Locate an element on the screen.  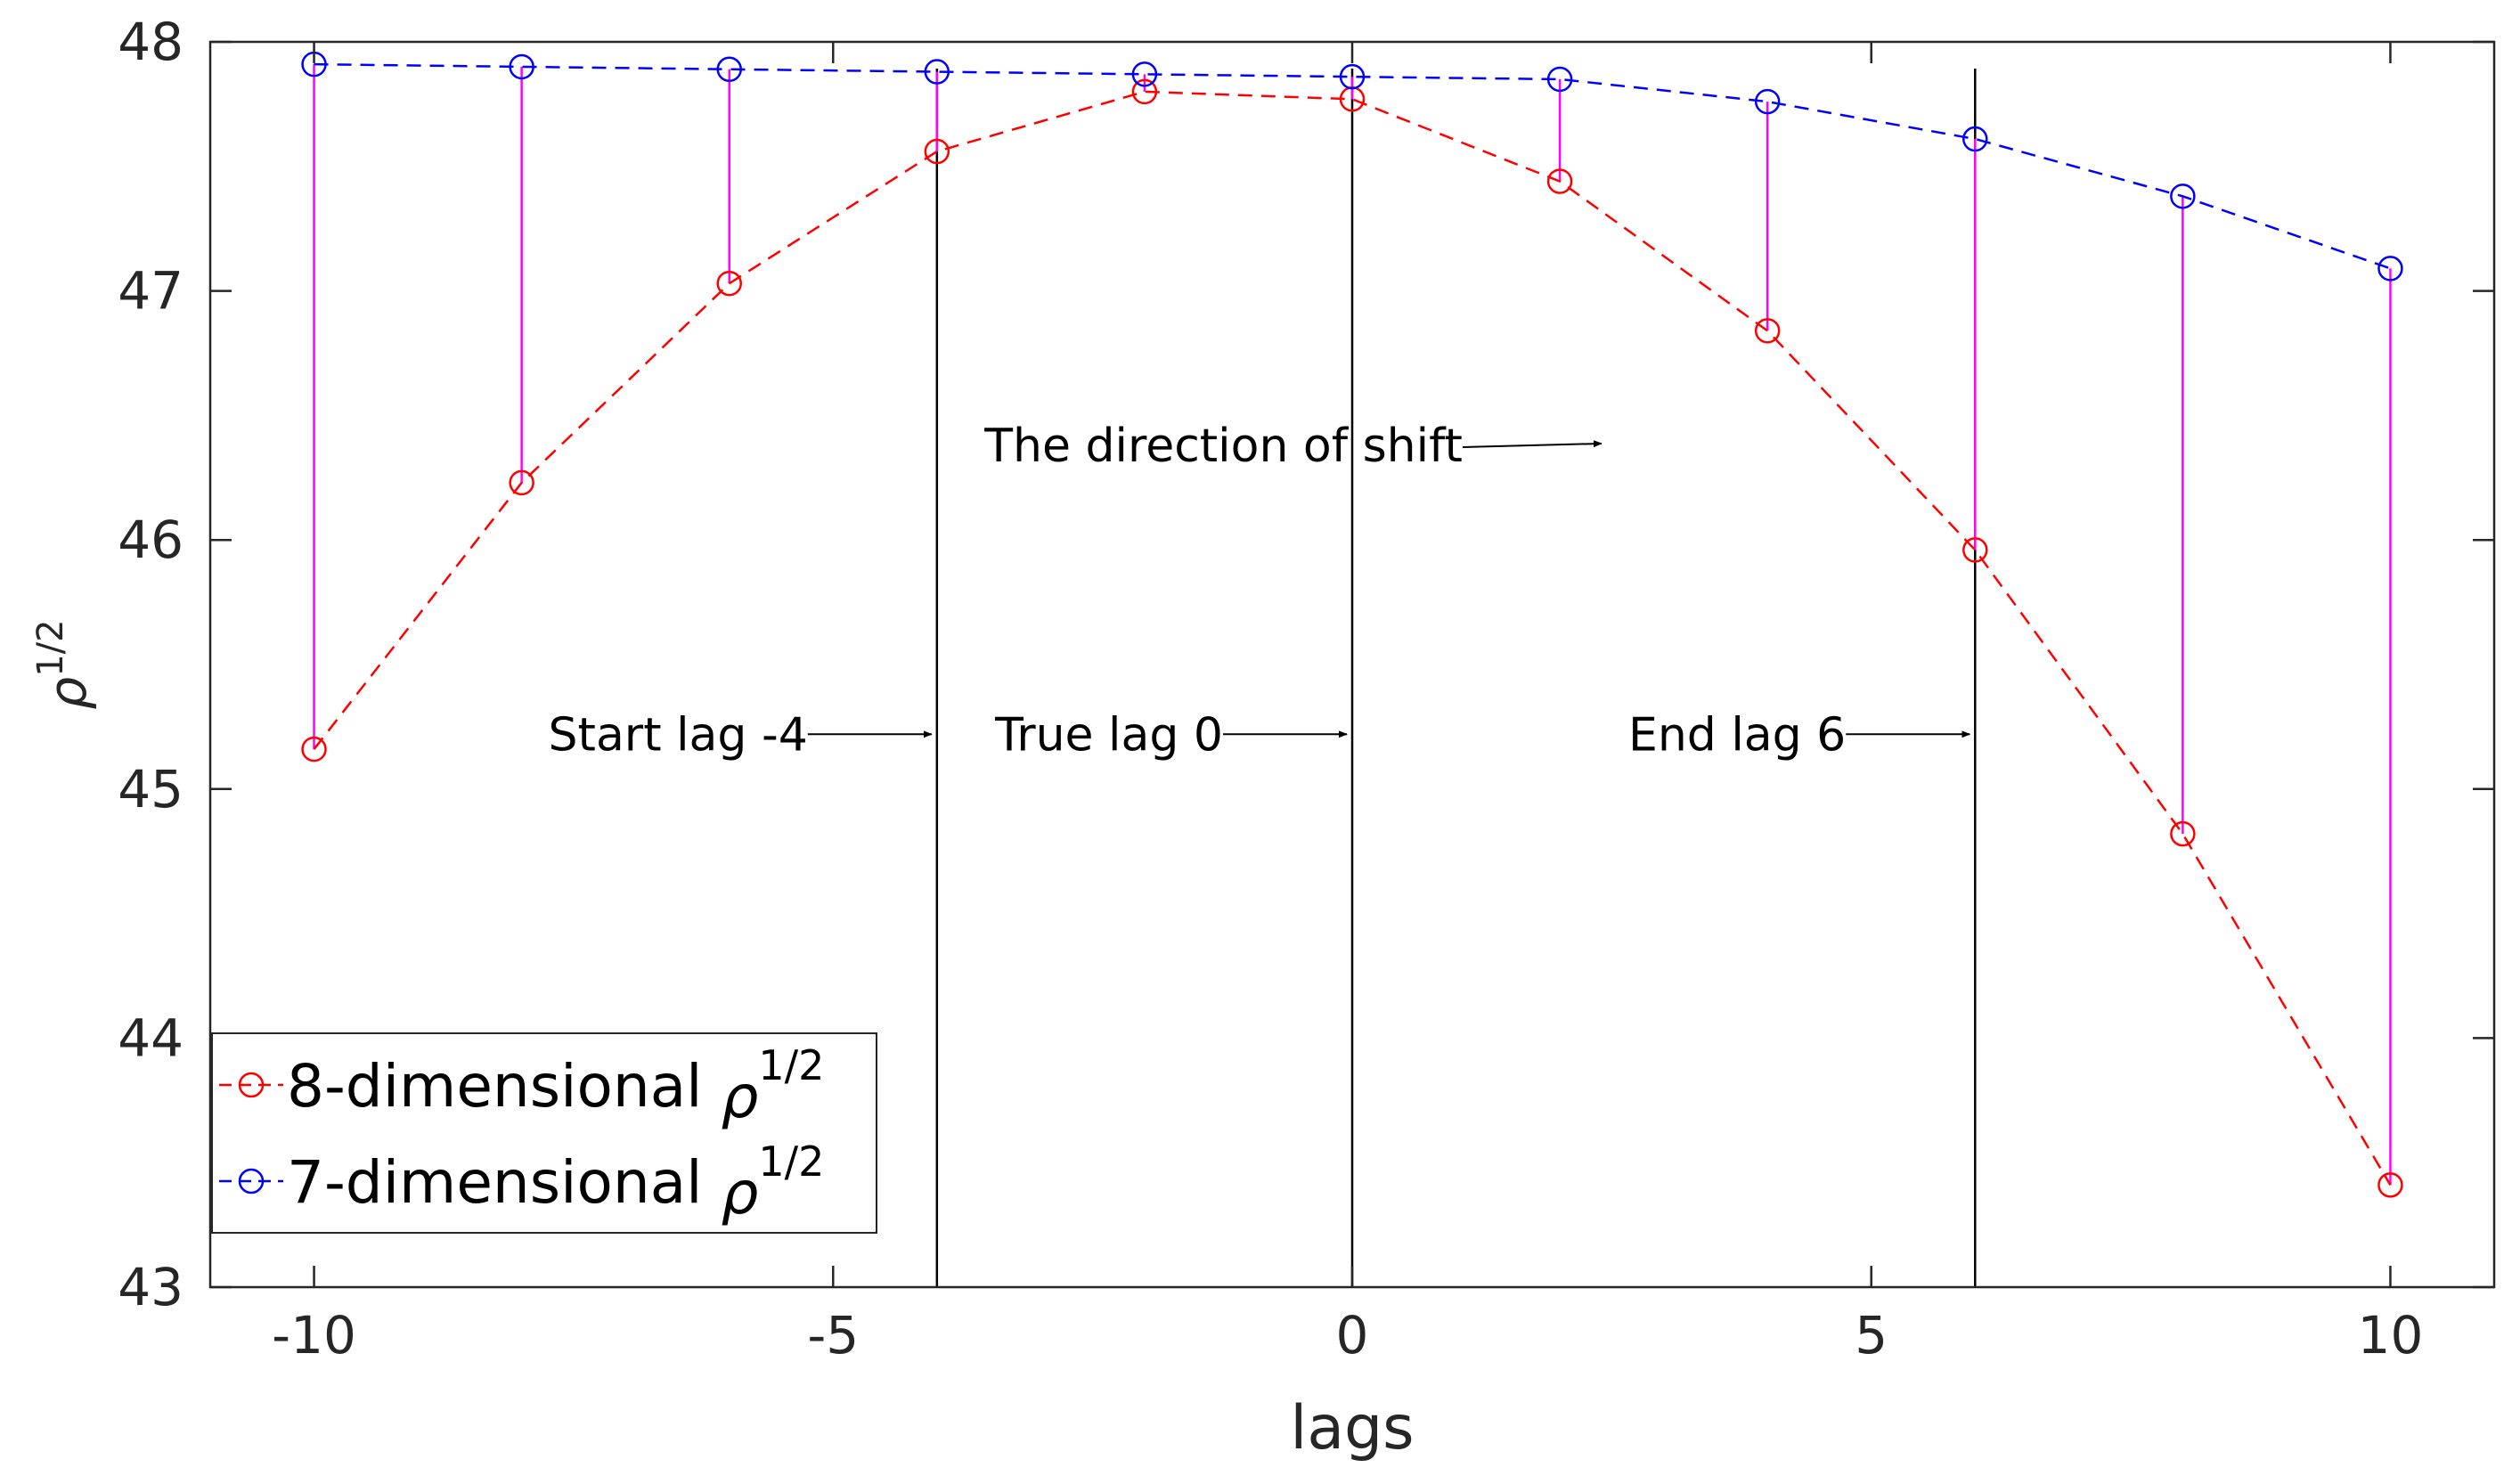
legend-entry: 8-dimensional ρ1/2 is located at coordinates (521, 1086).